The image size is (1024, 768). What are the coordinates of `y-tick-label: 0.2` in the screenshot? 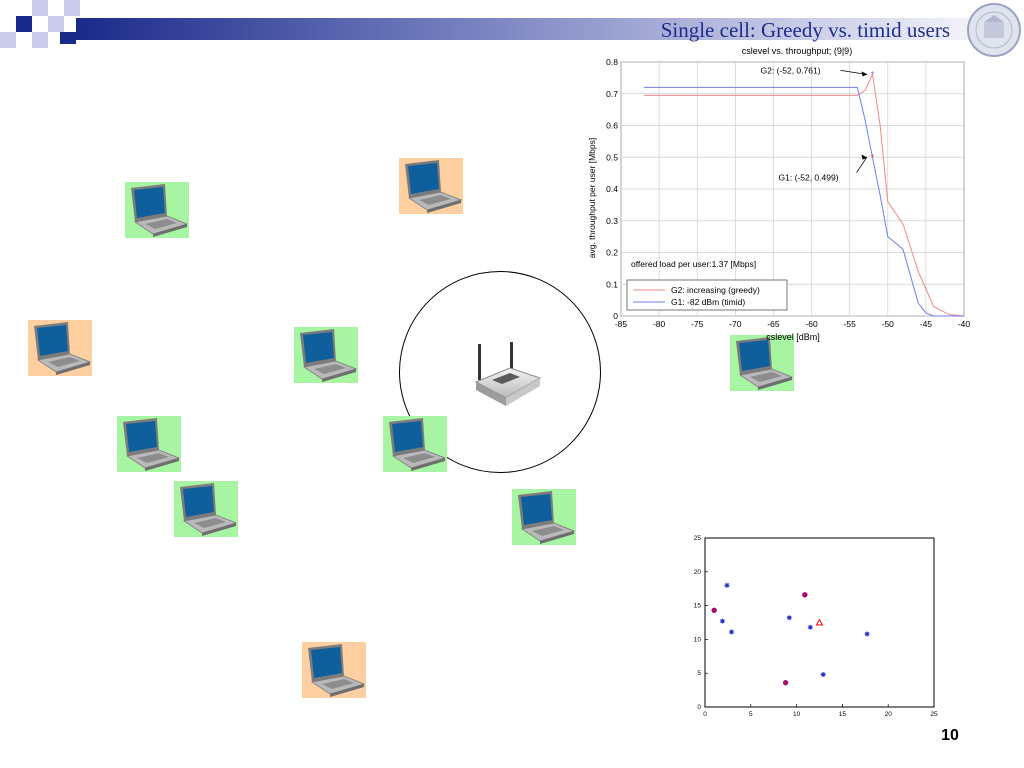 It's located at (612, 253).